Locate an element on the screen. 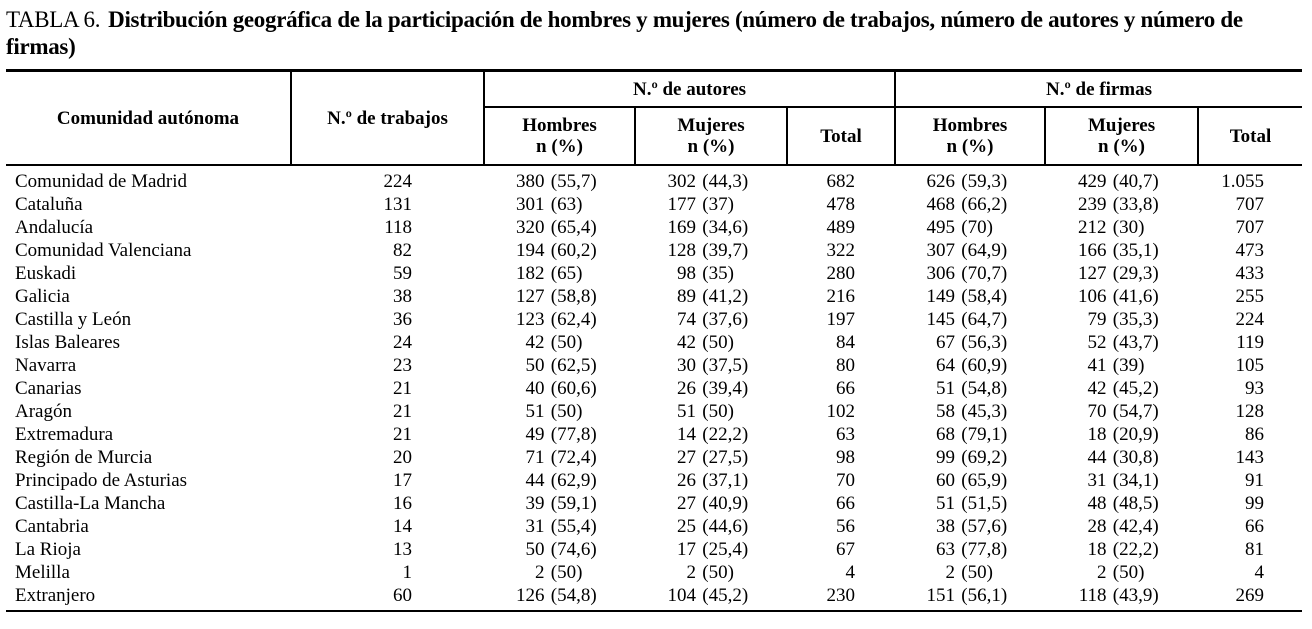 Image resolution: width=1312 pixels, height=629 pixels. cell-signatures-men: 307 (64,9) is located at coordinates (967, 250).